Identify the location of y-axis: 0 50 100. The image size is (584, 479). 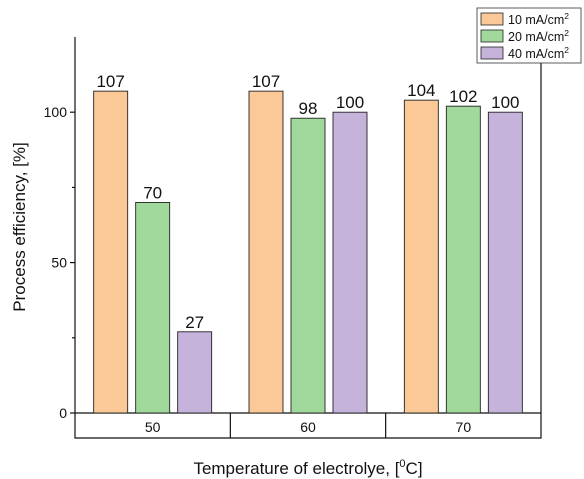
(59, 262).